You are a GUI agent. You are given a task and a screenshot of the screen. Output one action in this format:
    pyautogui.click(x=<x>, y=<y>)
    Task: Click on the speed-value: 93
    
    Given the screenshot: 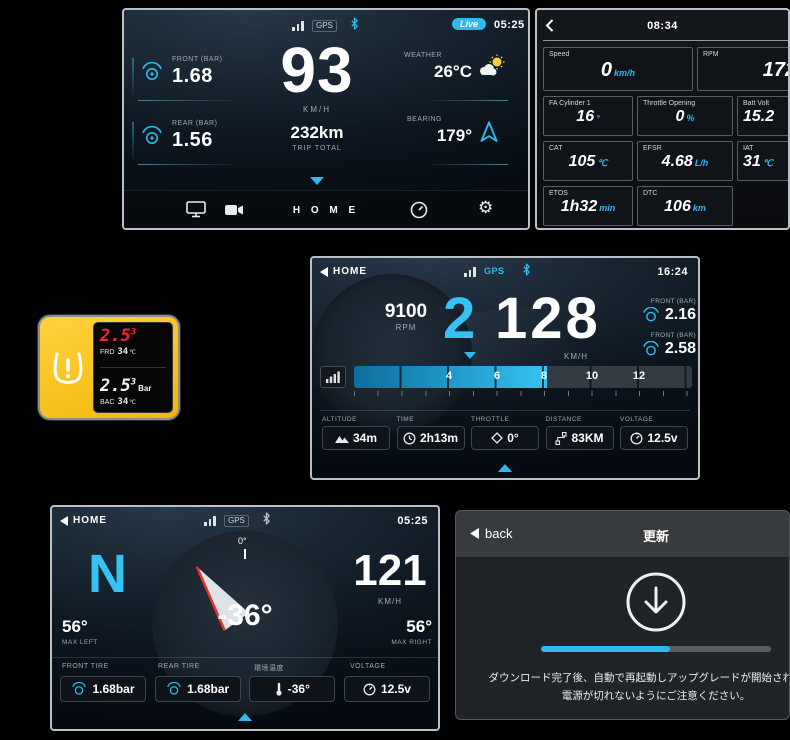 What is the action you would take?
    pyautogui.click(x=317, y=70)
    